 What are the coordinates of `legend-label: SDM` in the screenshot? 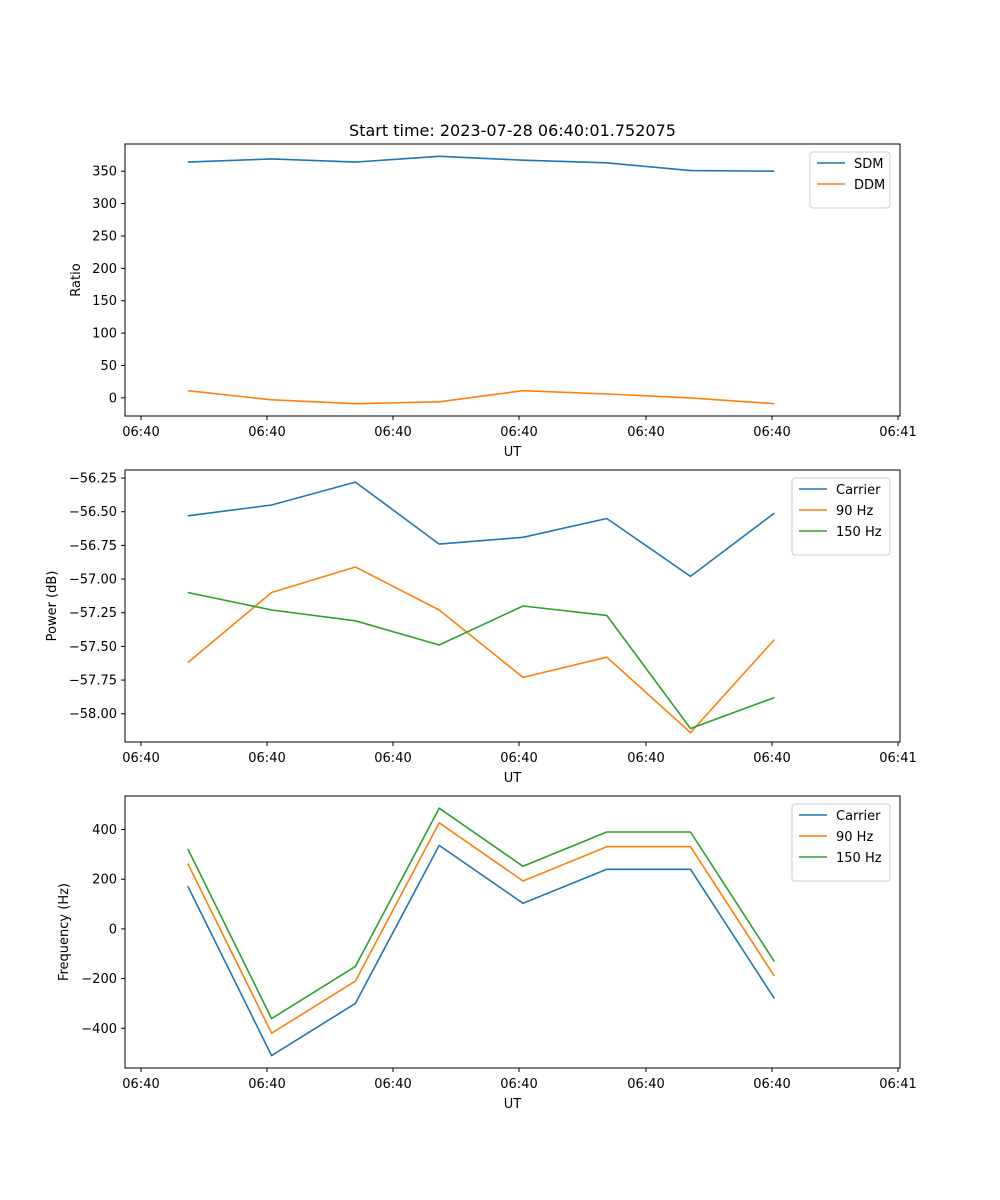 It's located at (868, 164).